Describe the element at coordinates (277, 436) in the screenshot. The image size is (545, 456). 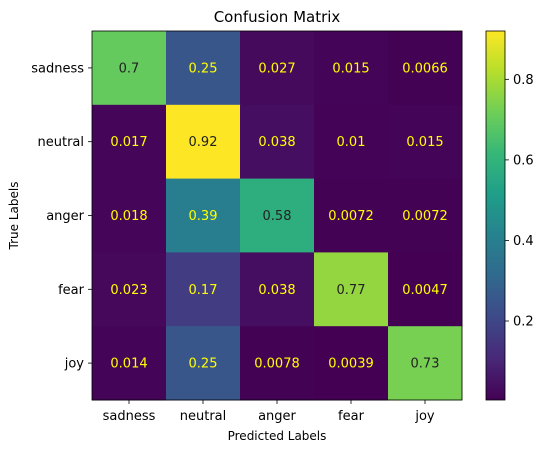
I see `x-axis-label: Predicted Labels` at that location.